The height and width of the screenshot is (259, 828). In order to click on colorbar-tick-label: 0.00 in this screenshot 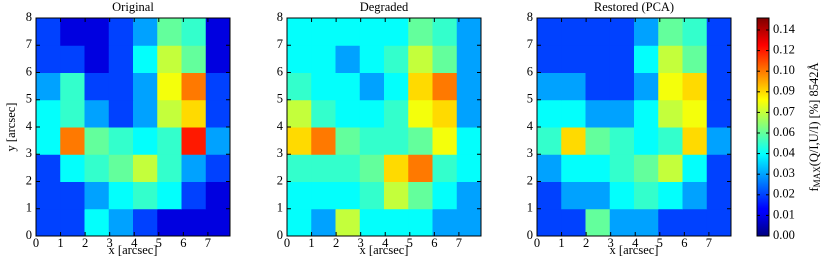, I will do `click(784, 235)`.